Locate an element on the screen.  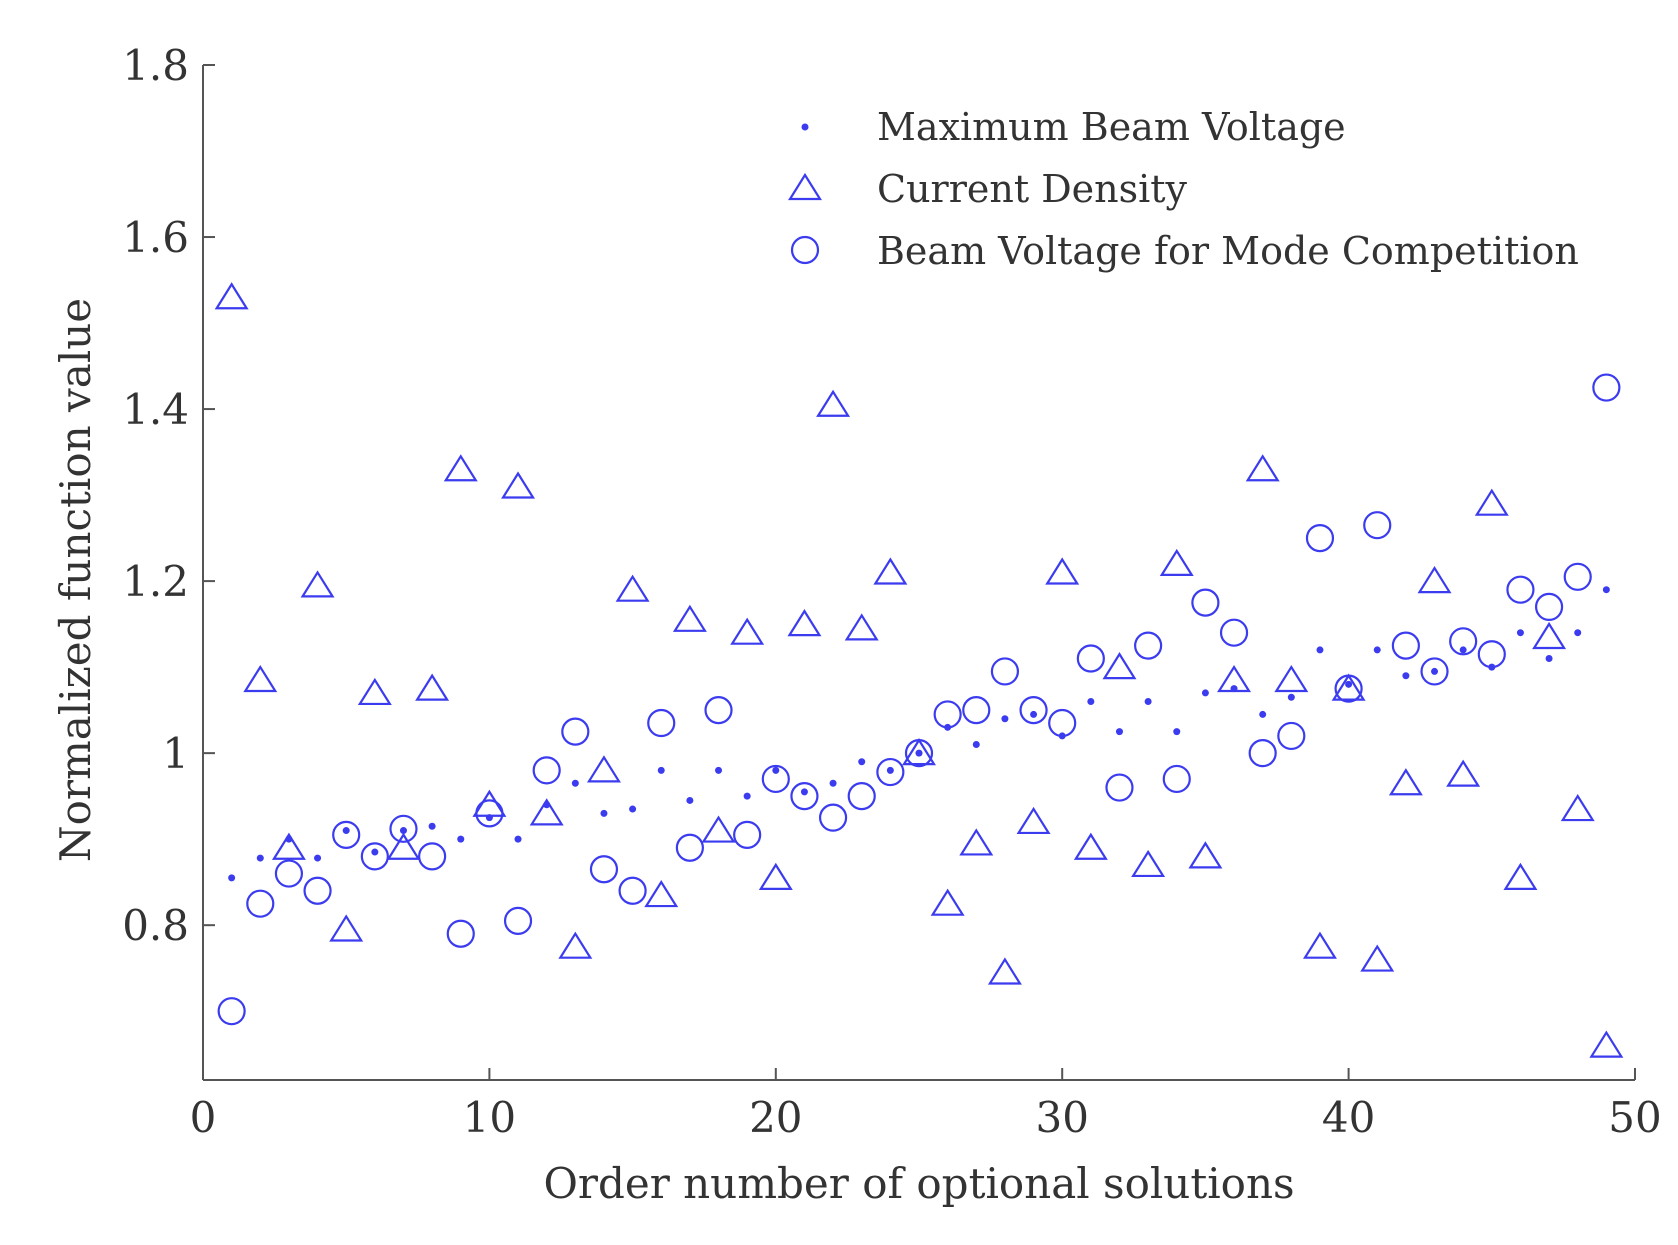
legend-item-max-beam-voltage: Maximum Beam Voltage is located at coordinates (1073, 127).